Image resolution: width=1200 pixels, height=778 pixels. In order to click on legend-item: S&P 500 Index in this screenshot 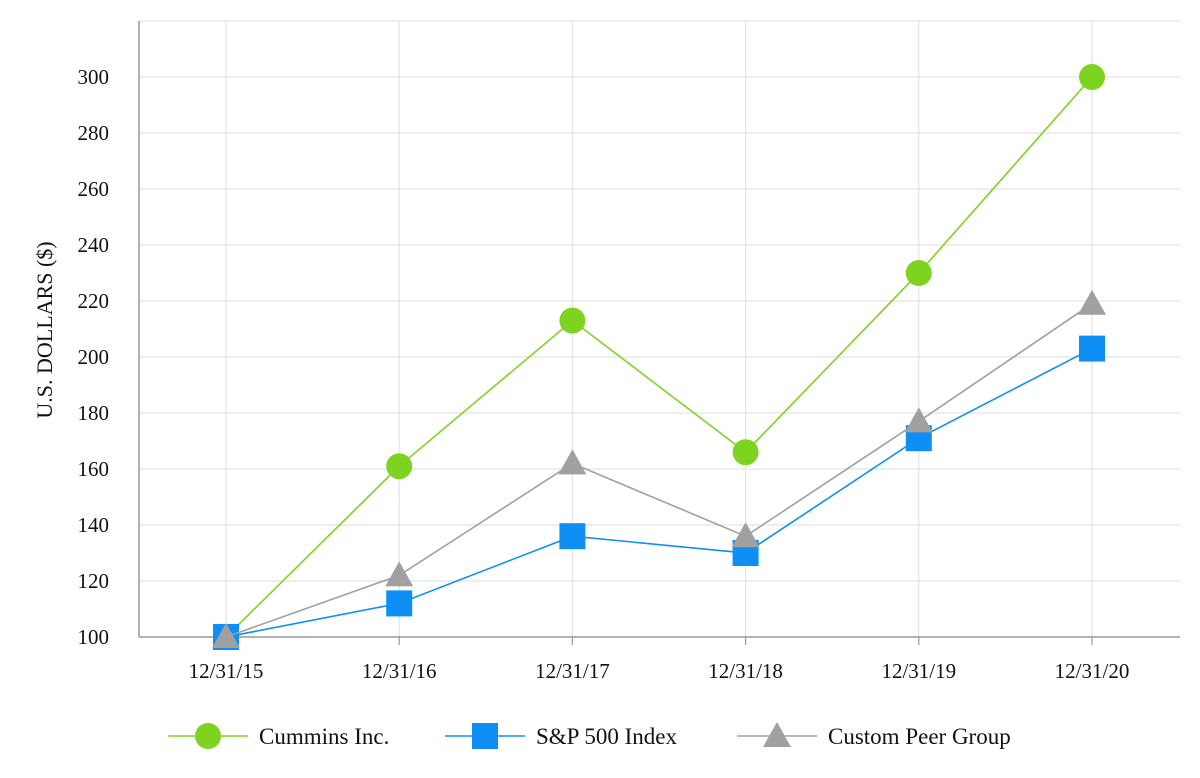, I will do `click(561, 736)`.